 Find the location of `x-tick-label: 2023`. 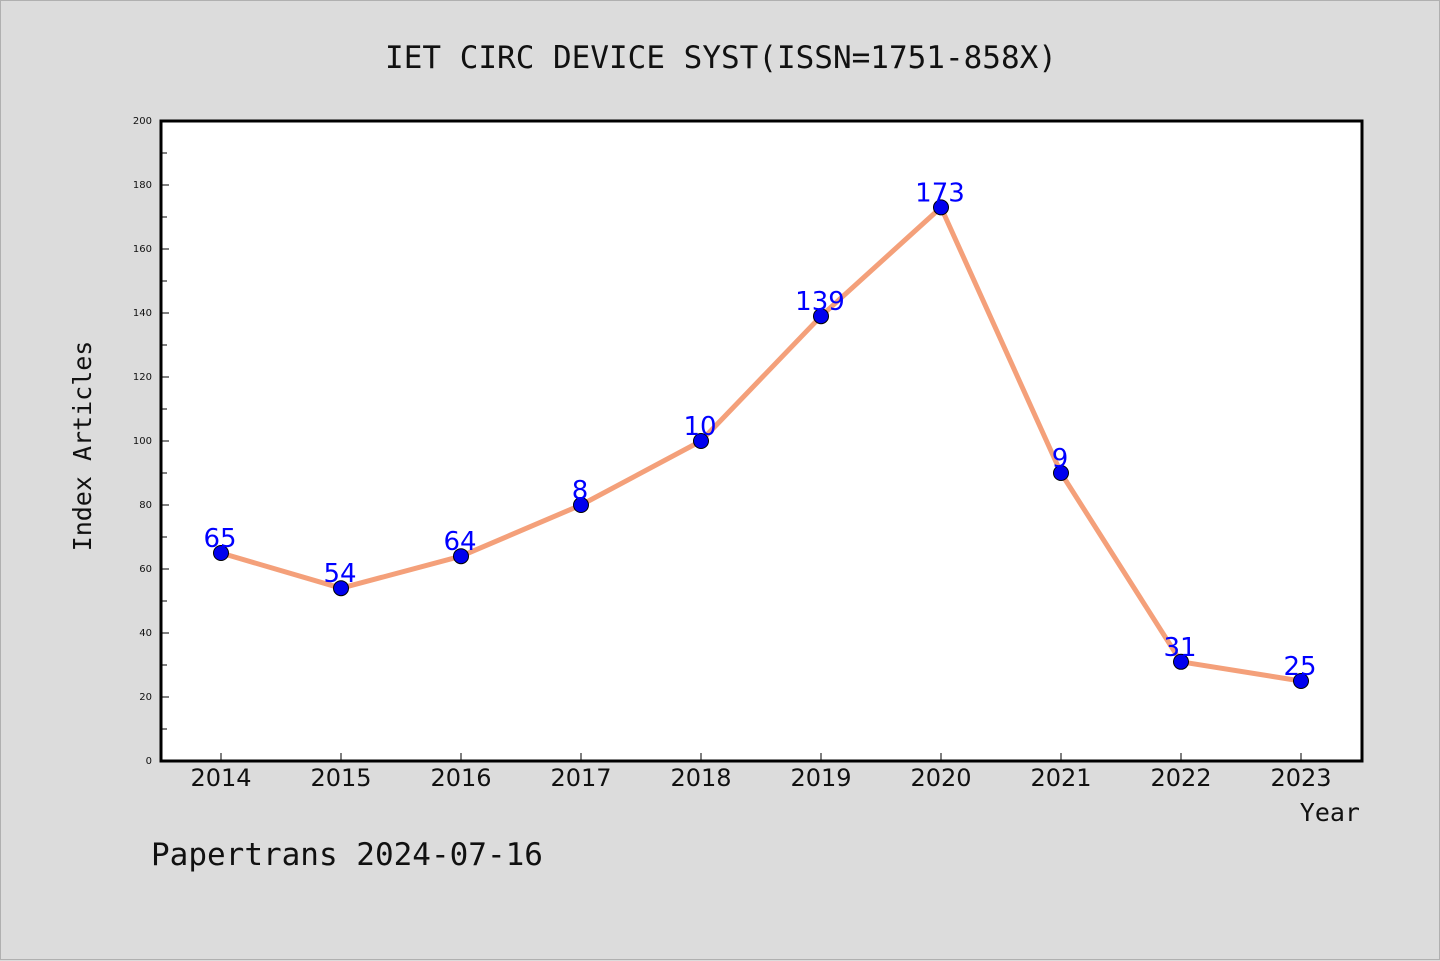

x-tick-label: 2023 is located at coordinates (1300, 778).